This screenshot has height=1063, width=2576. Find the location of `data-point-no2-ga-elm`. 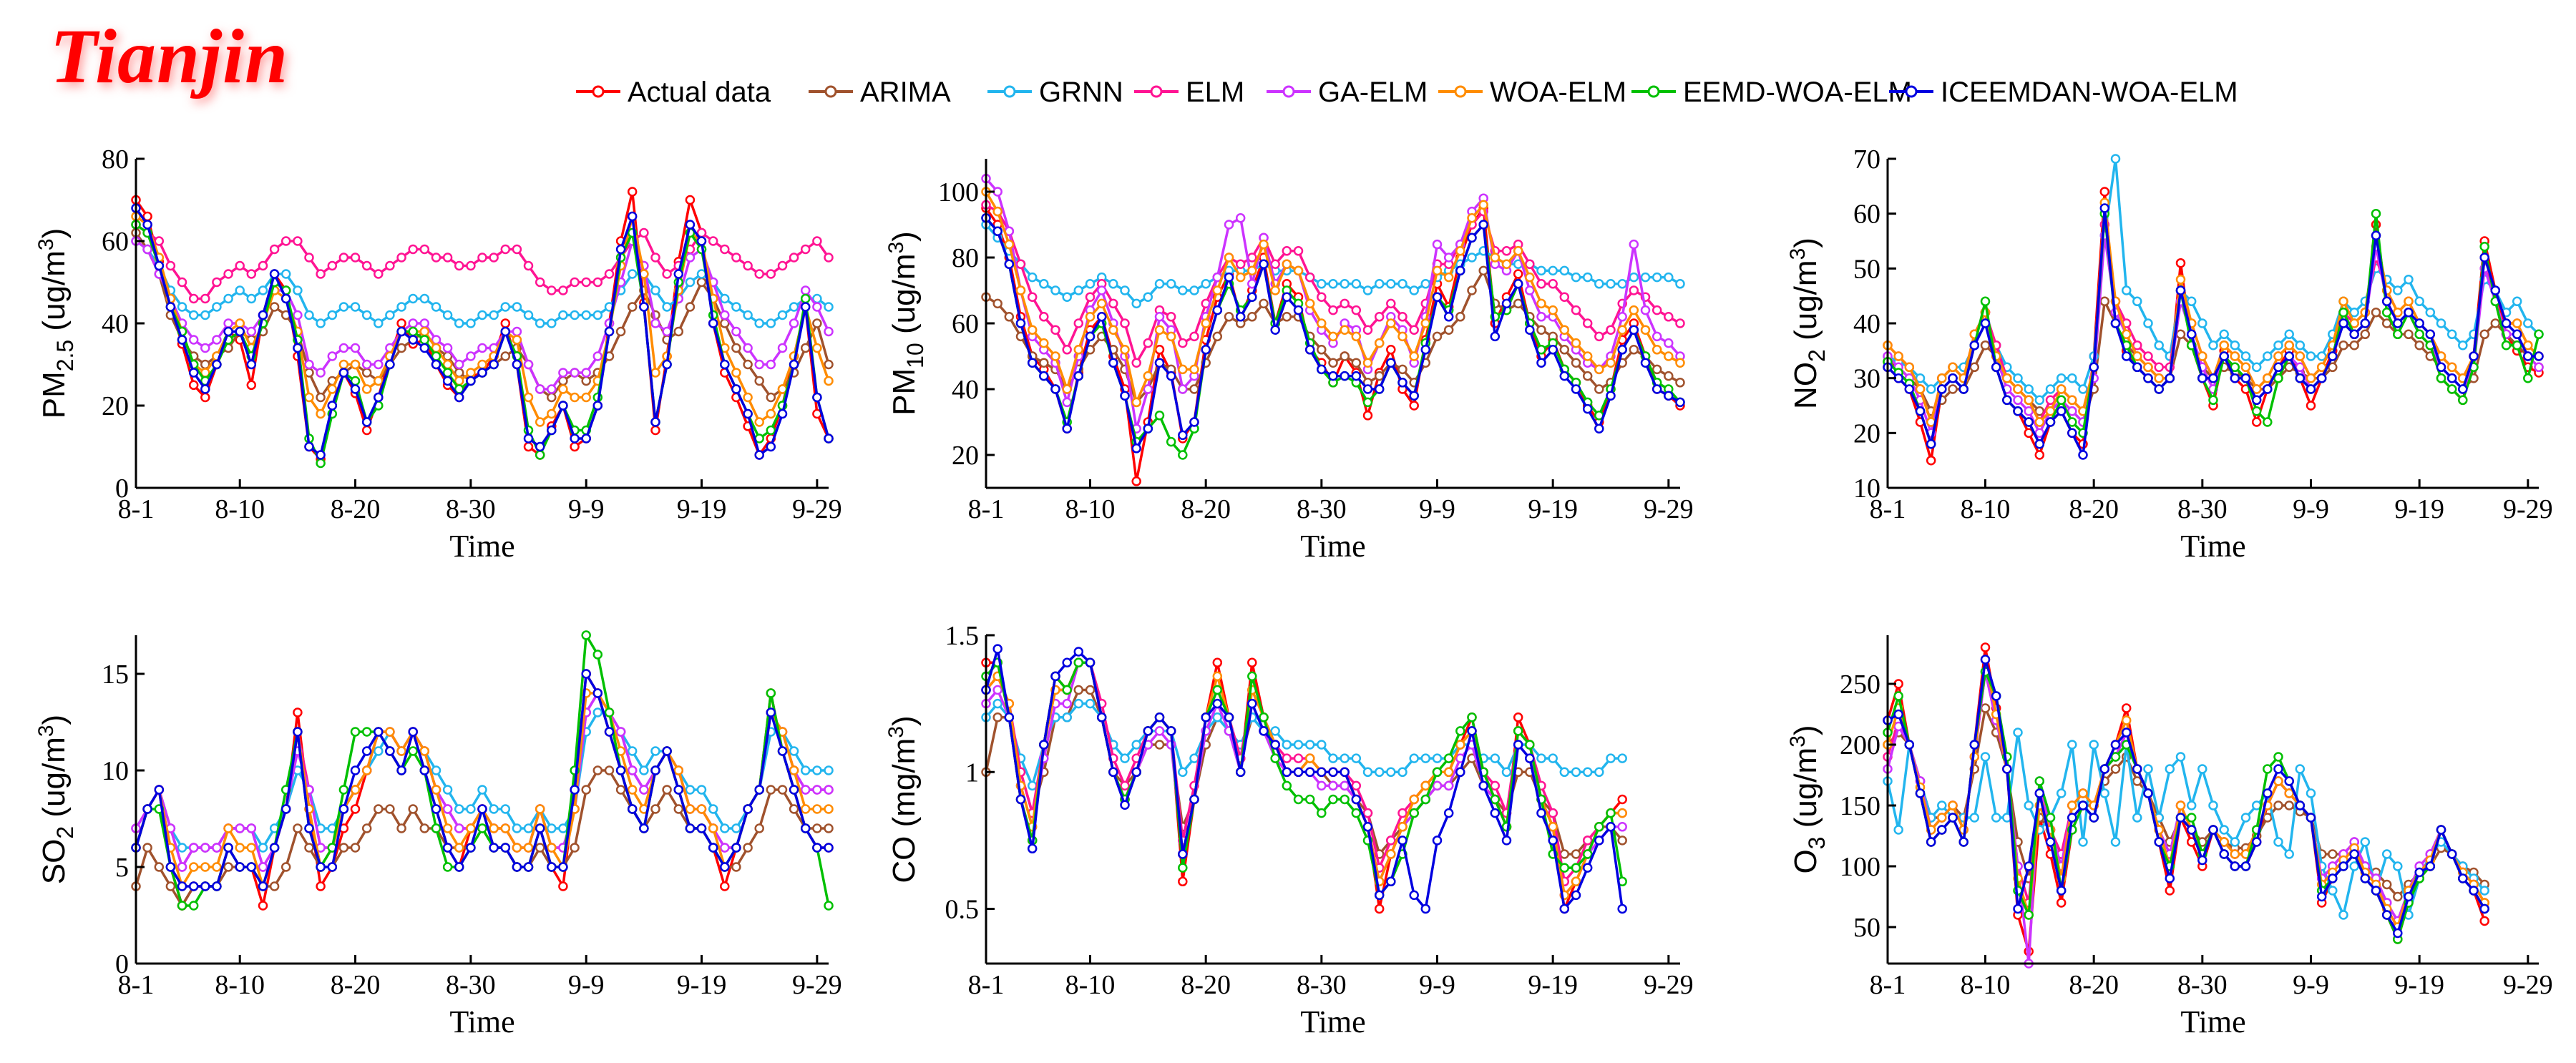

data-point-no2-ga-elm is located at coordinates (2018, 400).